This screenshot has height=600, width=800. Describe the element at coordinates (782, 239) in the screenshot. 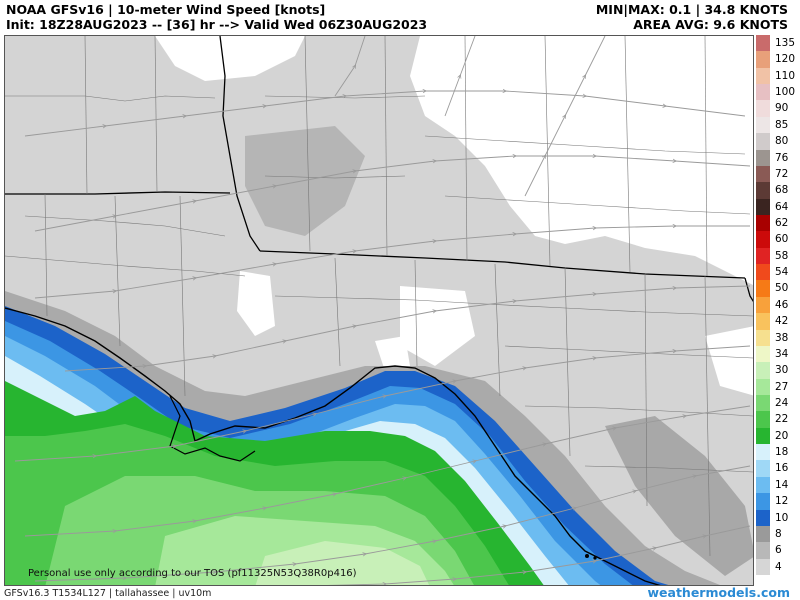

I see `legend-label: 60` at that location.